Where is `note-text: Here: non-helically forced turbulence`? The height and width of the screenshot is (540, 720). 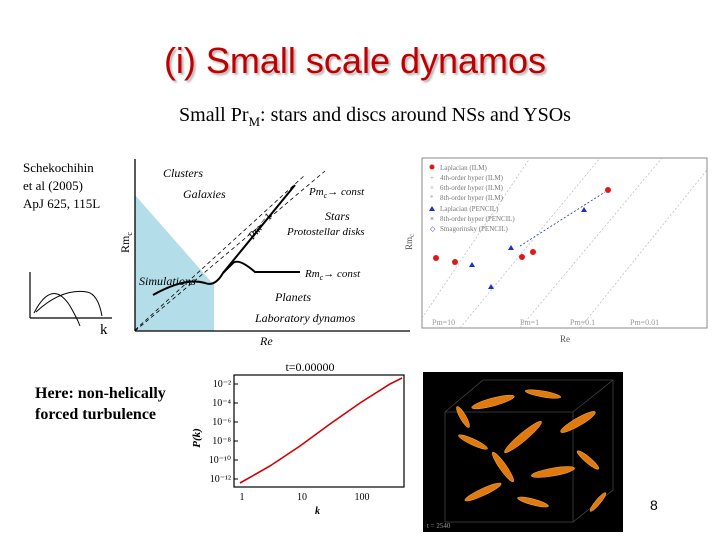 note-text: Here: non-helically forced turbulence is located at coordinates (100, 404).